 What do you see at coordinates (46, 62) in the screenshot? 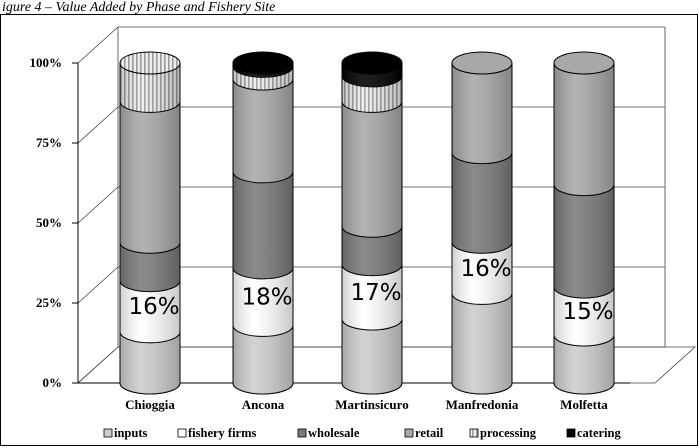
I see `y-tick-label: 100%` at bounding box center [46, 62].